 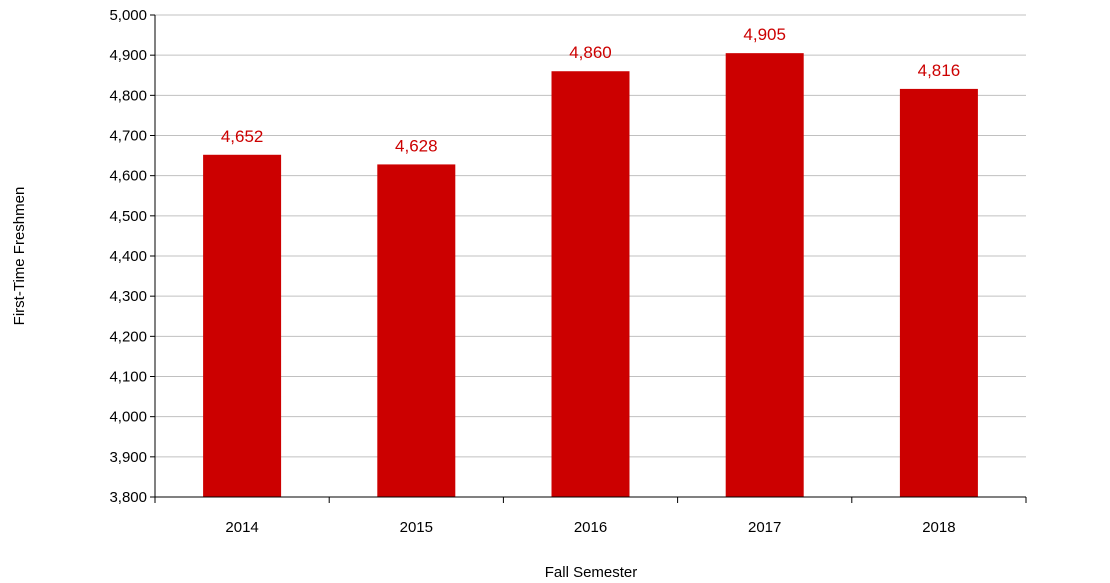 I want to click on x-tick-label-2015: 2015, so click(x=416, y=527).